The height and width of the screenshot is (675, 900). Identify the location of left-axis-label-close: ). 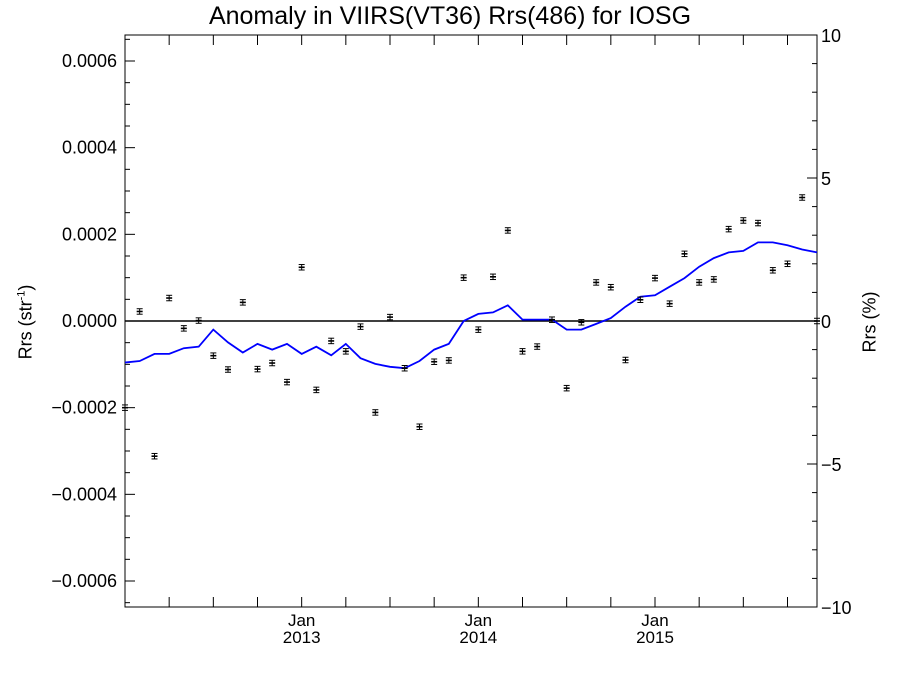
(25, 287).